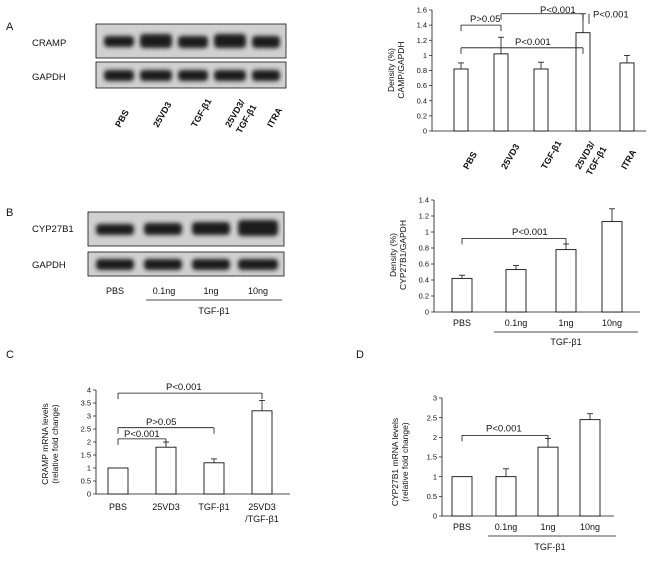  Describe the element at coordinates (529, 256) in the screenshot. I see `chart-b: 0 0.2 0.4 0.6 0.8 1 1.2 1.4 P<0.001` at that location.